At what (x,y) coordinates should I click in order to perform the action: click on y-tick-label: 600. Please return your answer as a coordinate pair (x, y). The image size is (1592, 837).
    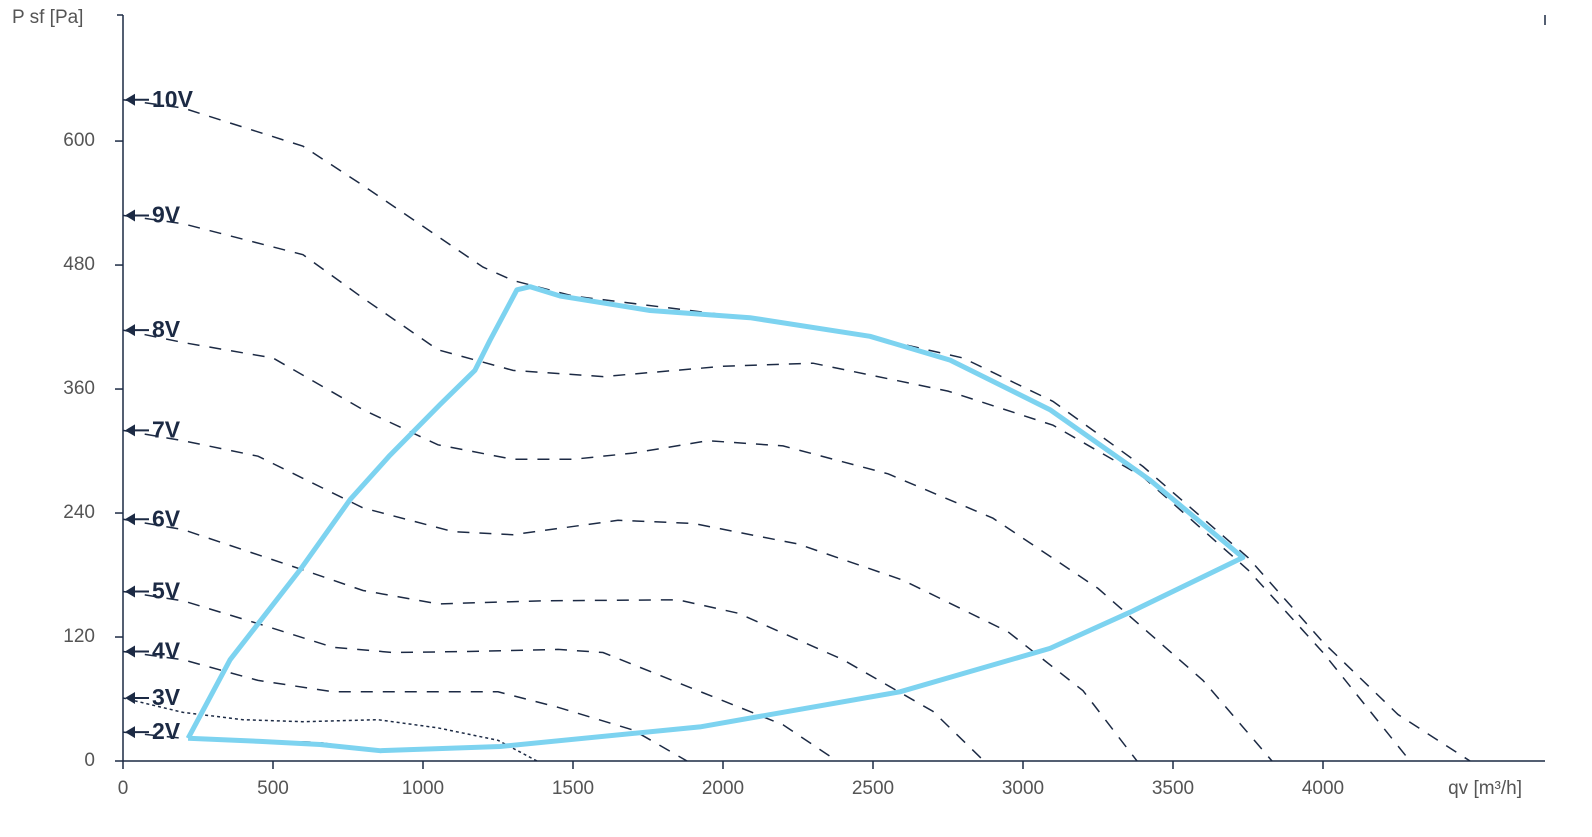
    Looking at the image, I should click on (79, 140).